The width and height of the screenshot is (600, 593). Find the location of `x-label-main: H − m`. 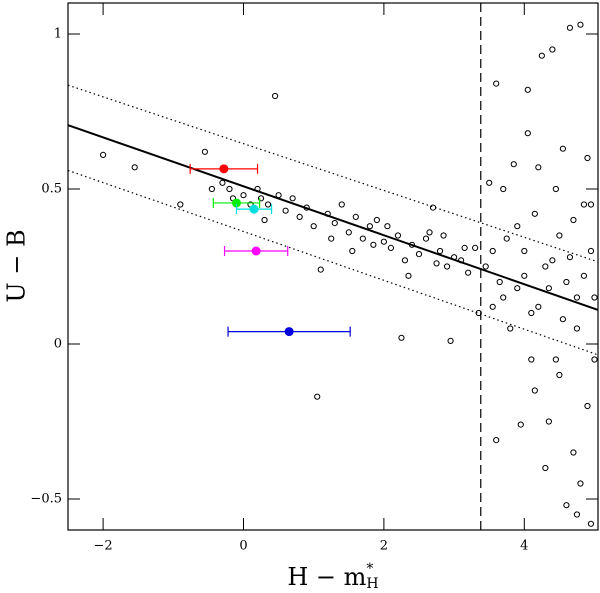

x-label-main: H − m is located at coordinates (326, 577).